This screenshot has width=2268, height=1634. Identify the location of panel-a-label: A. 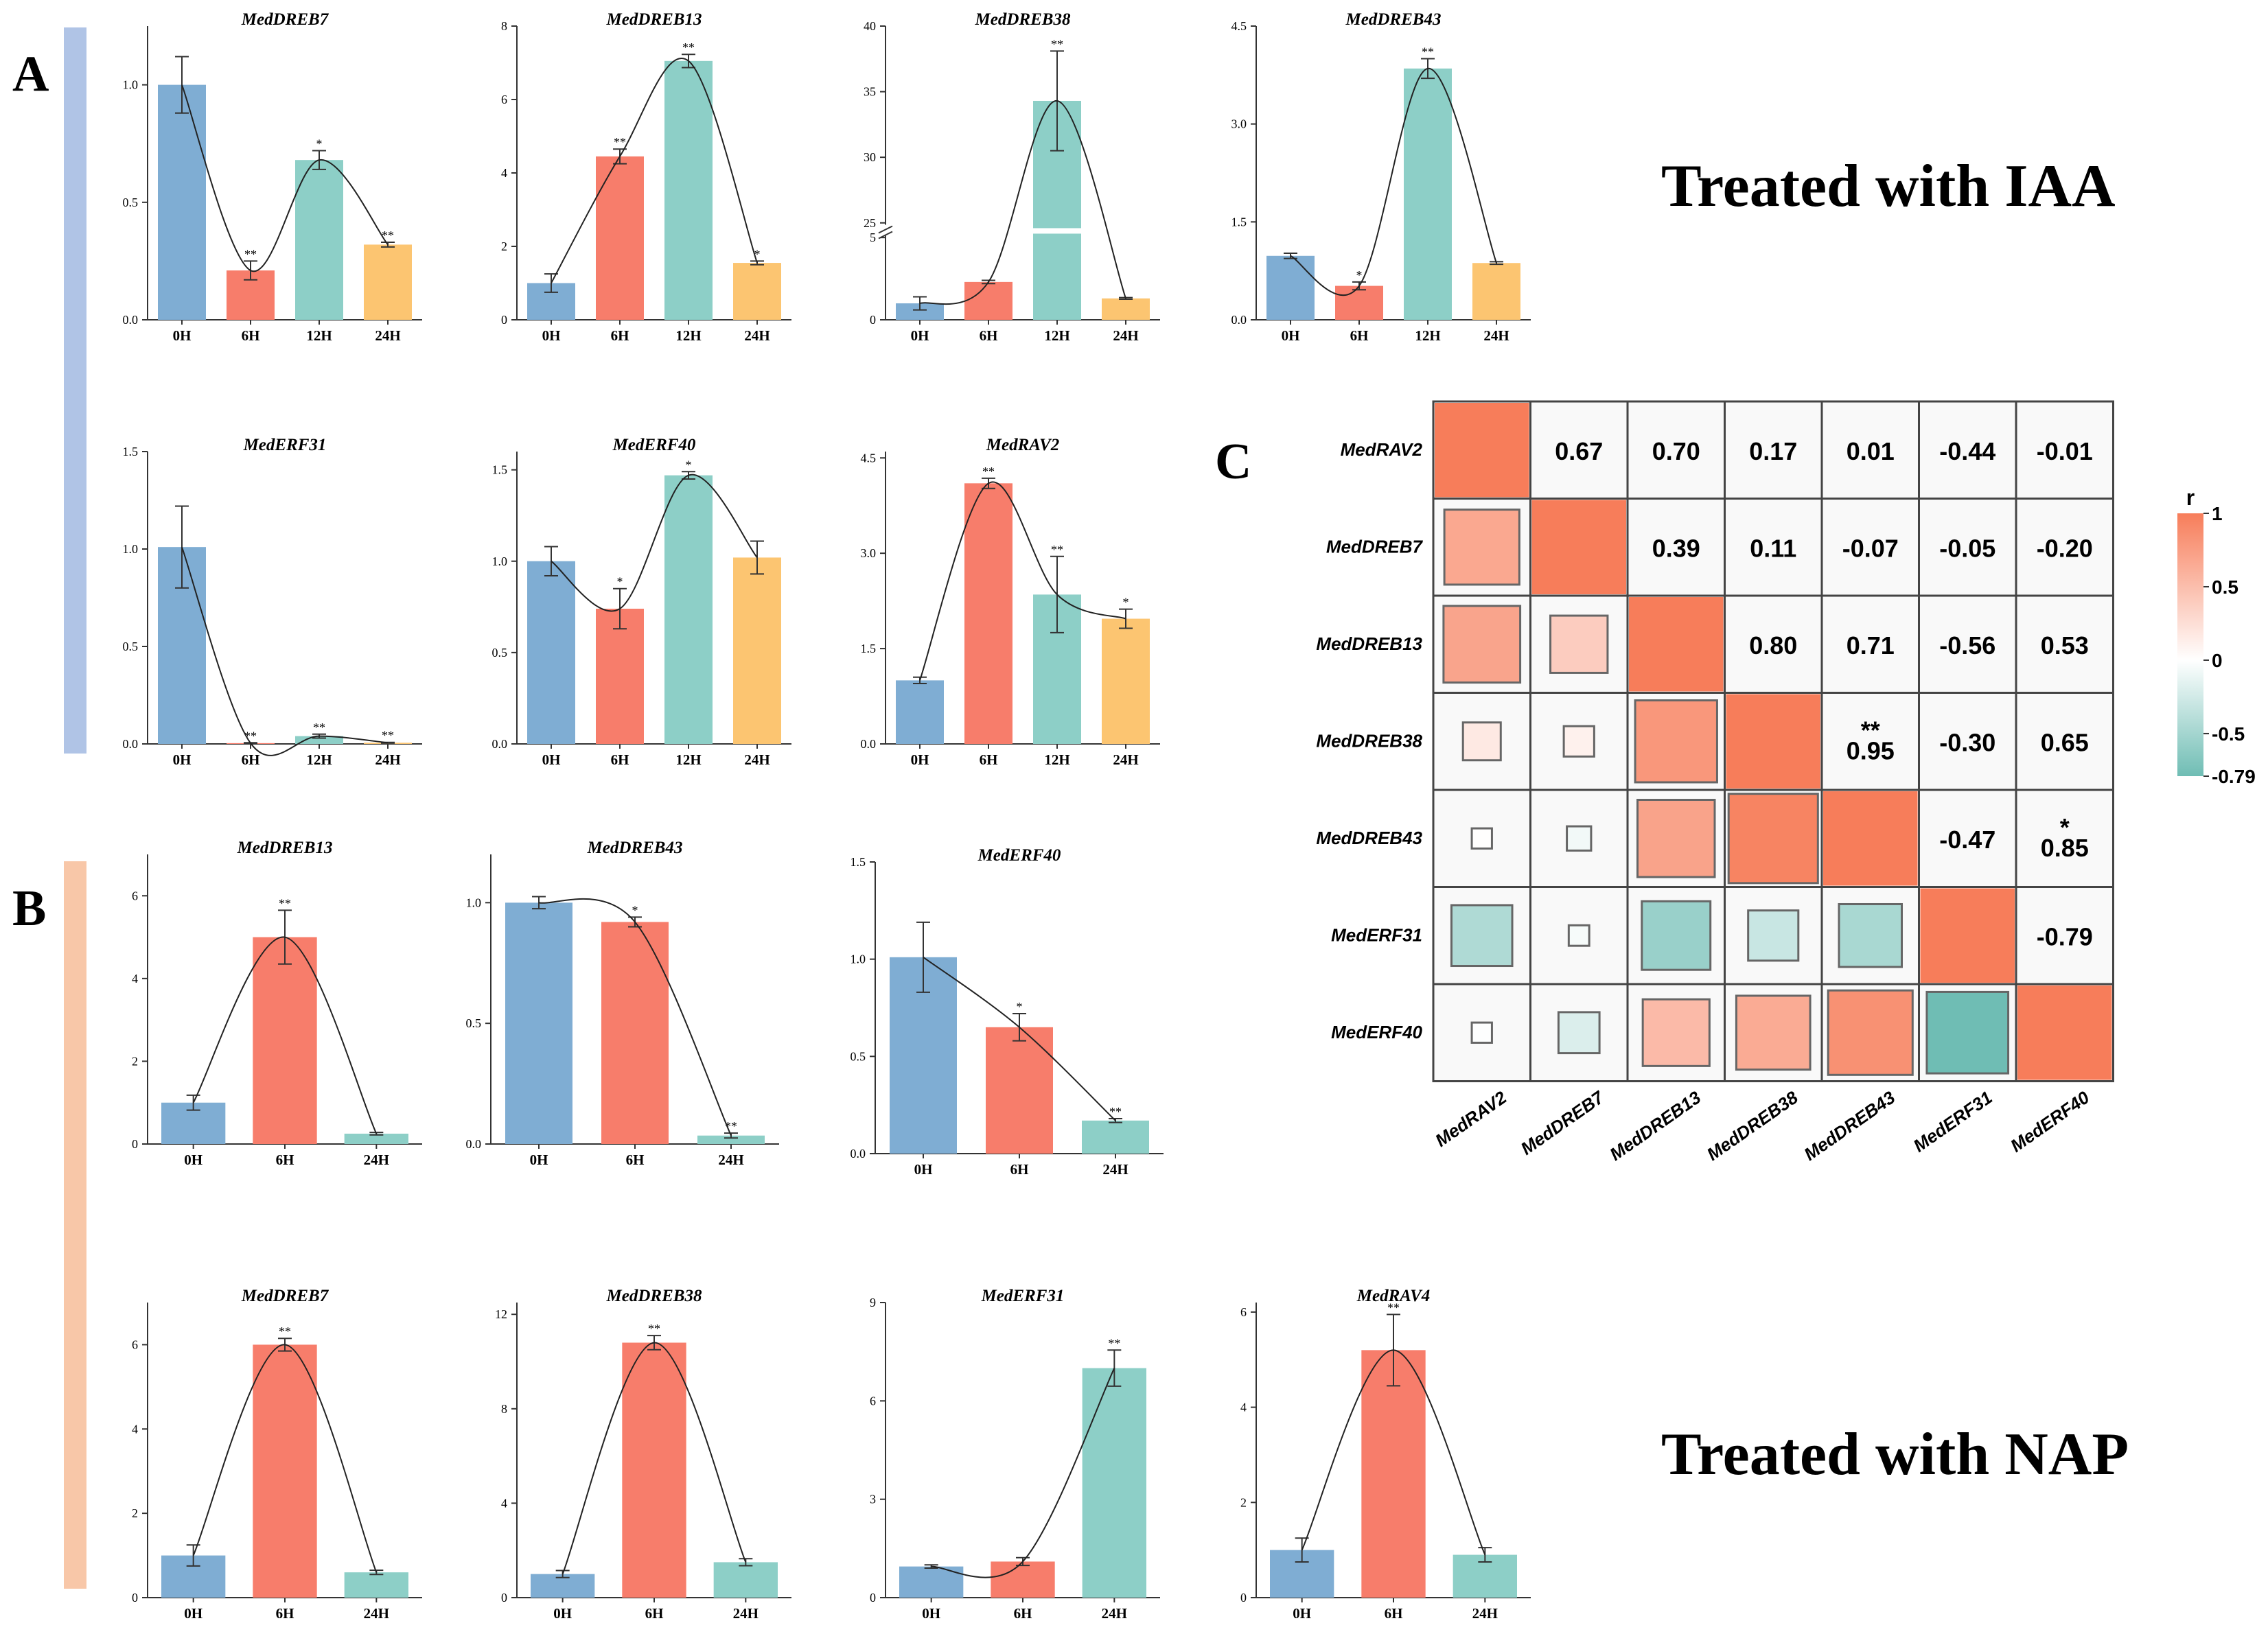
(30, 74).